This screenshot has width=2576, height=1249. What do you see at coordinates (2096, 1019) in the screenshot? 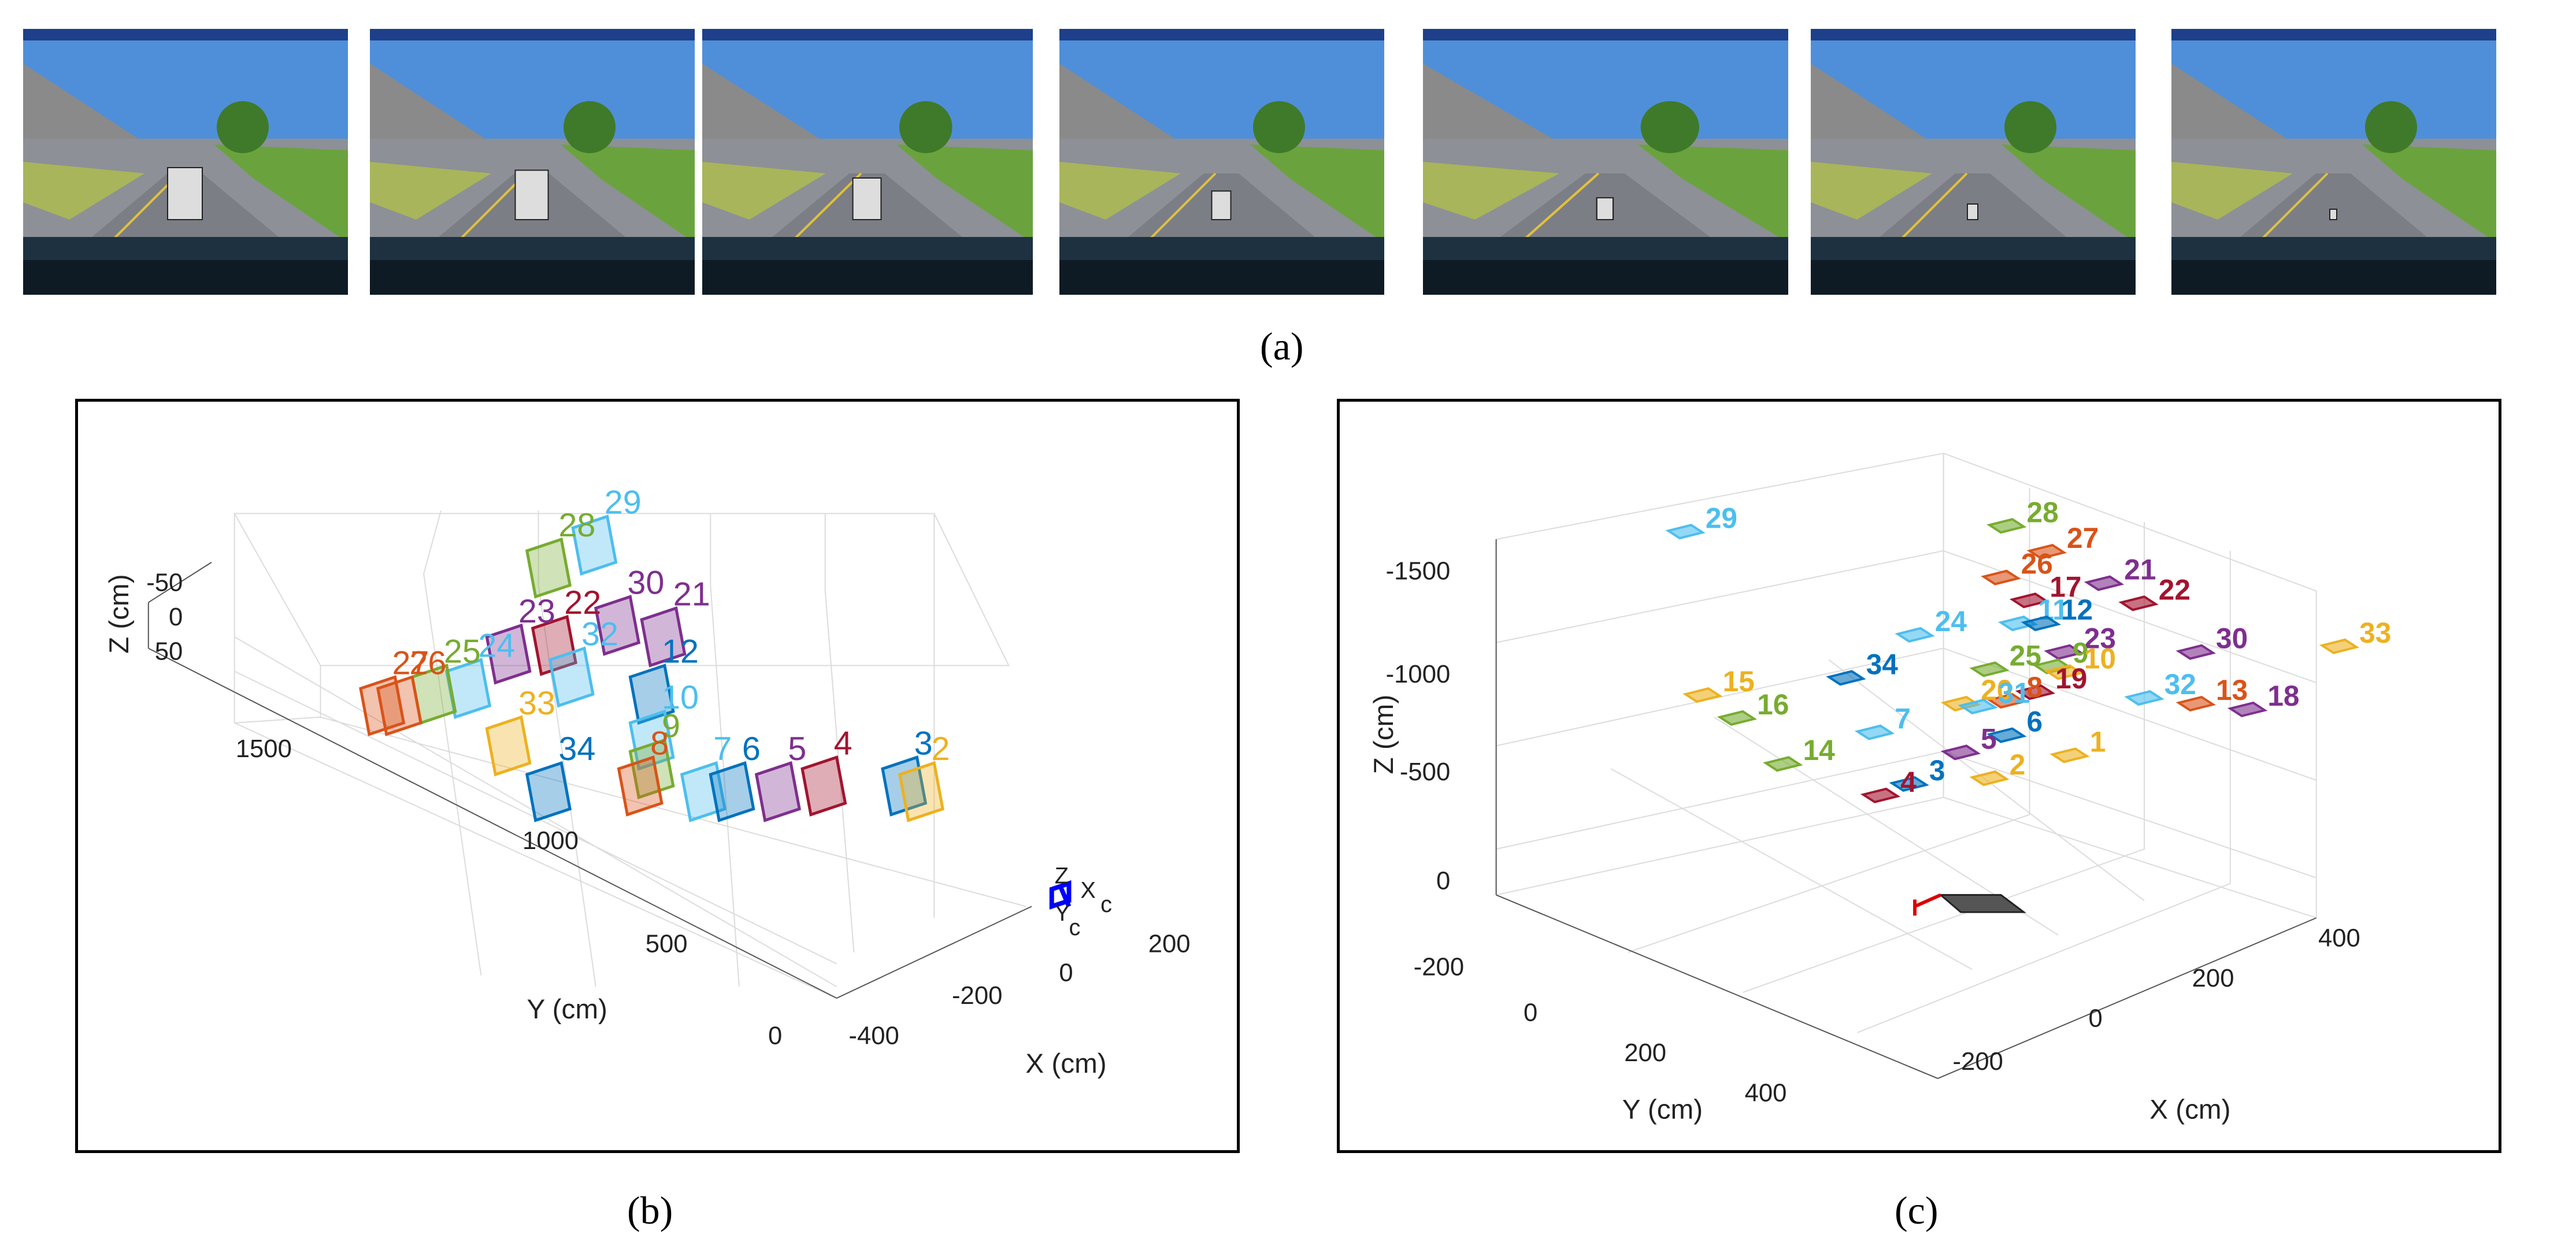
I see `x-tick-label: 0` at bounding box center [2096, 1019].